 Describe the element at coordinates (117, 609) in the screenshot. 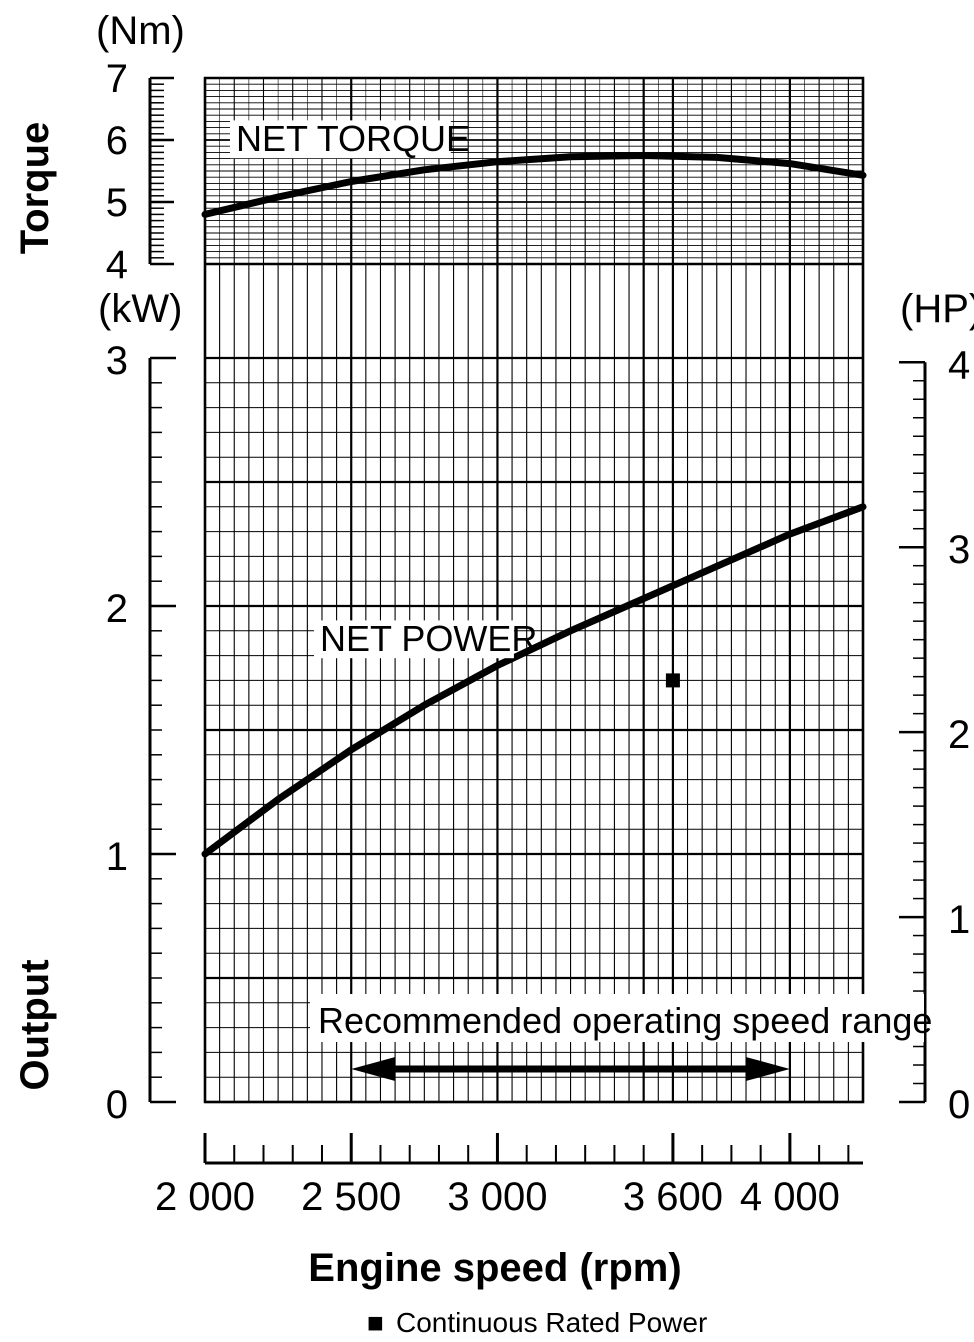

I see `kw-tick-label: 2` at that location.